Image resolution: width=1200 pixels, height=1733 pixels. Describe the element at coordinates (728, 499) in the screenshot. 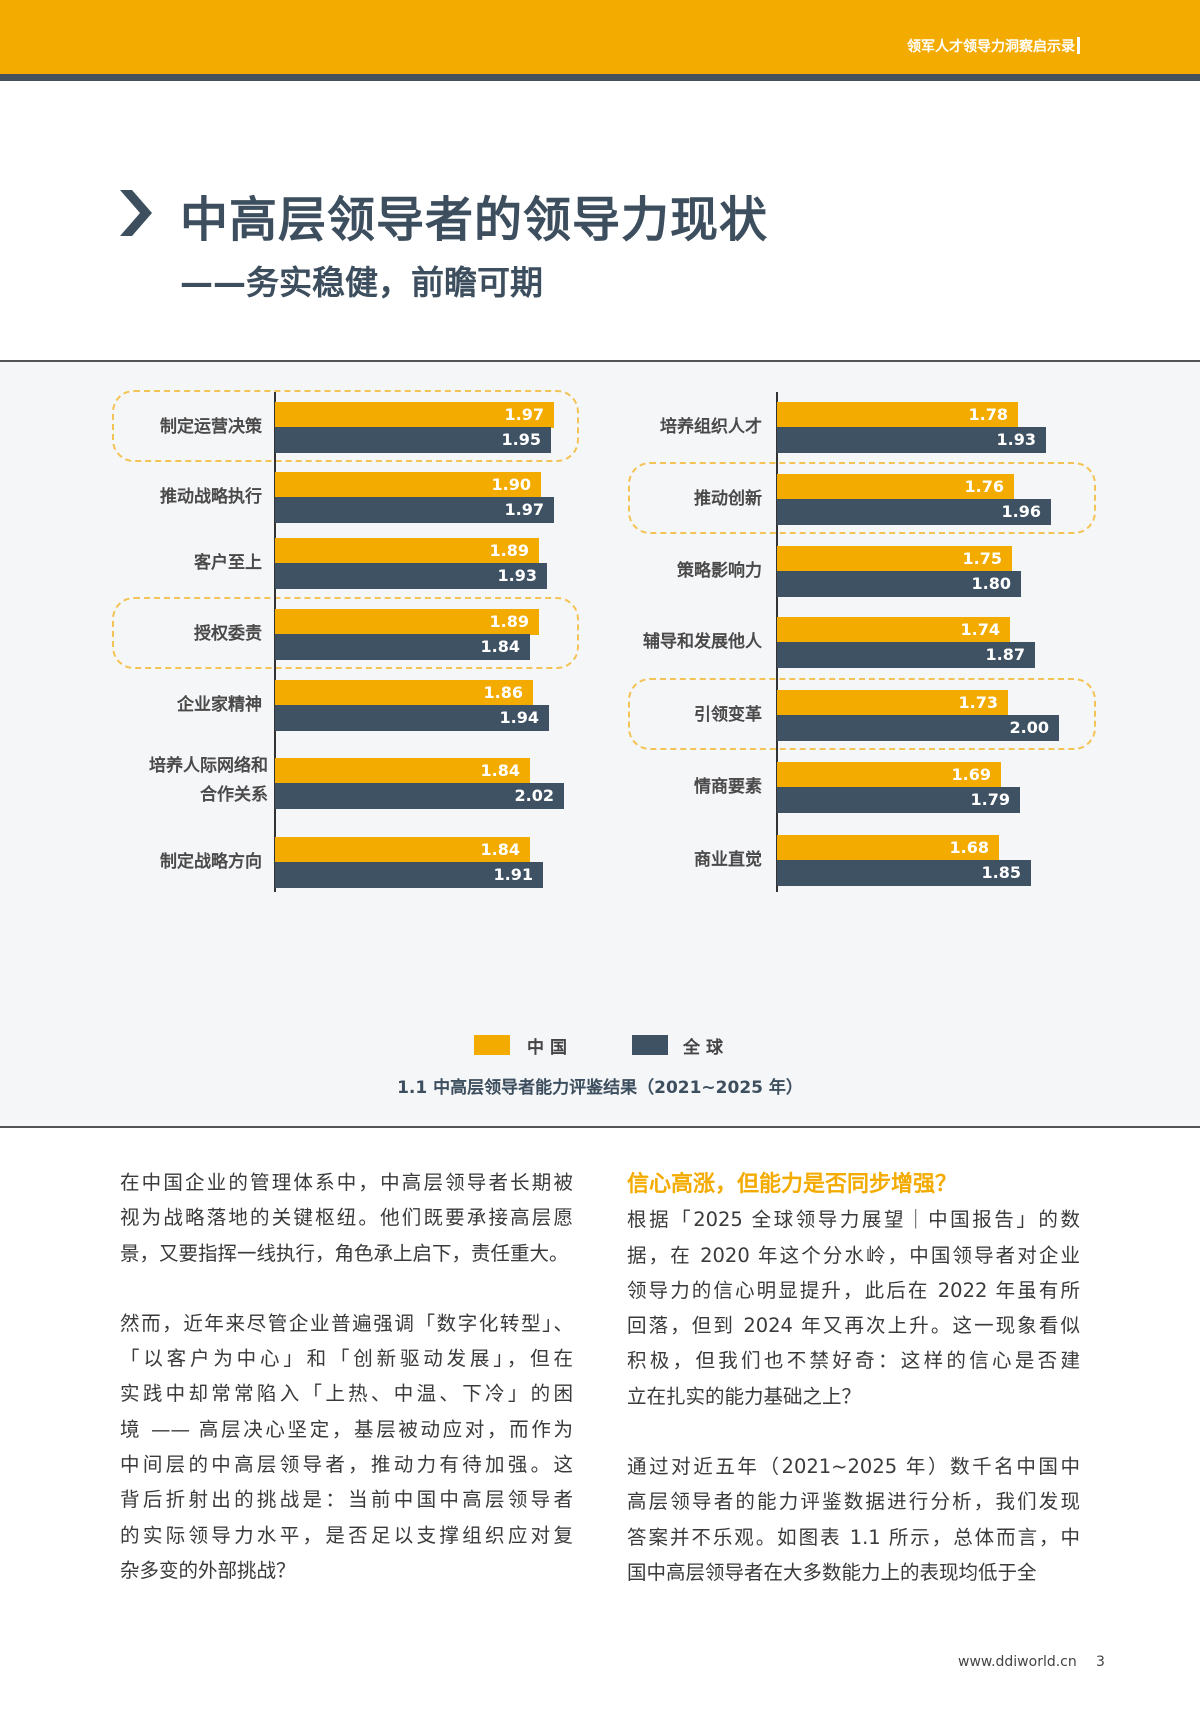

I see `category-label: 推动创新` at that location.